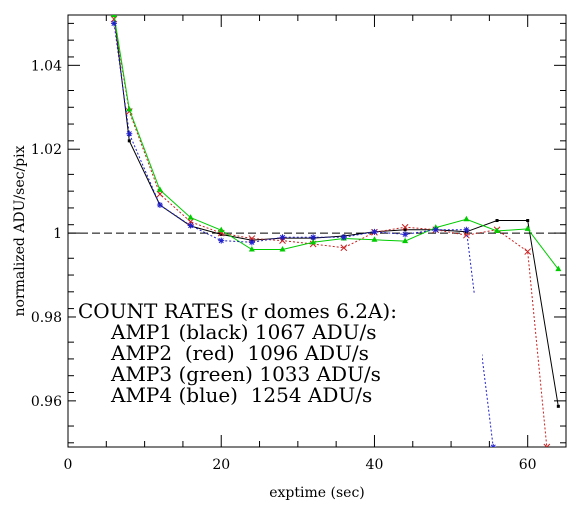 This screenshot has width=584, height=518. Describe the element at coordinates (317, 493) in the screenshot. I see `x-axis-title: exptime (sec)` at that location.